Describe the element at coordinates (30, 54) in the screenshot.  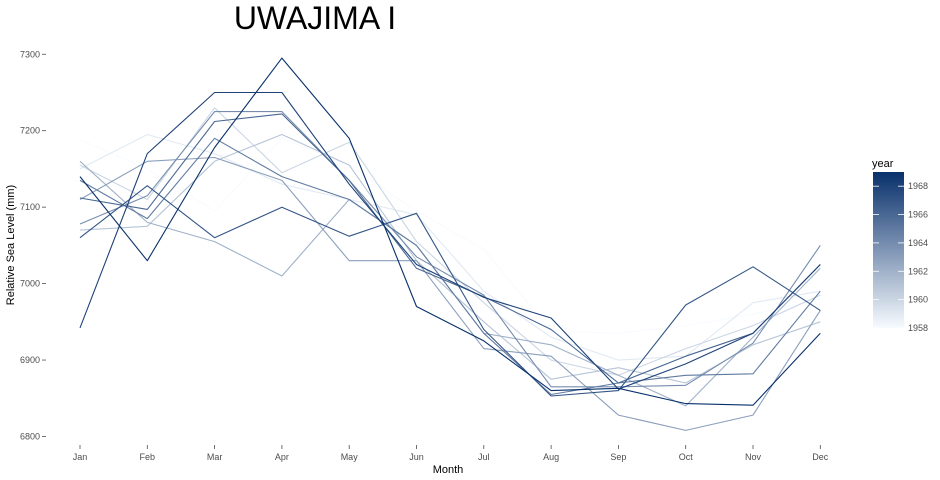
I see `y-tick-label: 7300` at that location.